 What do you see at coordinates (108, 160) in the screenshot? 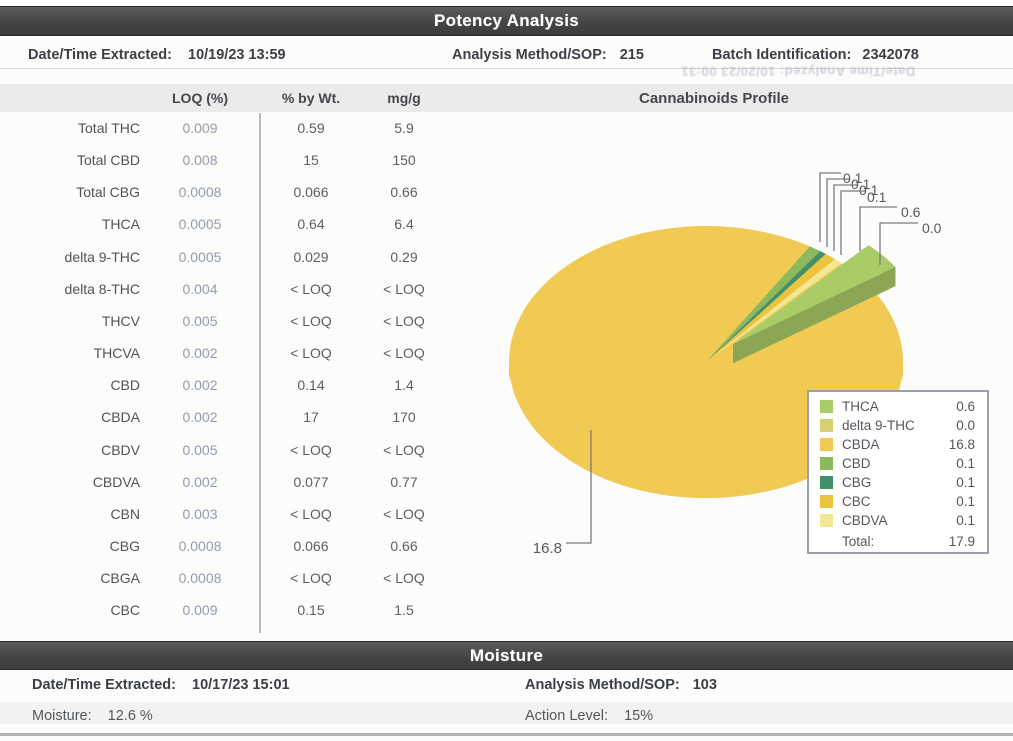
I see `analyte-name: Total CBD` at bounding box center [108, 160].